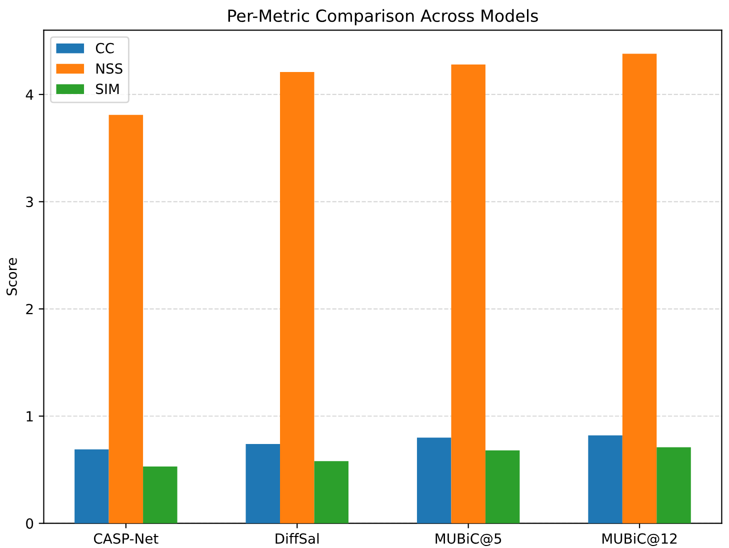 The width and height of the screenshot is (729, 548). What do you see at coordinates (297, 538) in the screenshot?
I see `x-tick-label: DiffSal` at bounding box center [297, 538].